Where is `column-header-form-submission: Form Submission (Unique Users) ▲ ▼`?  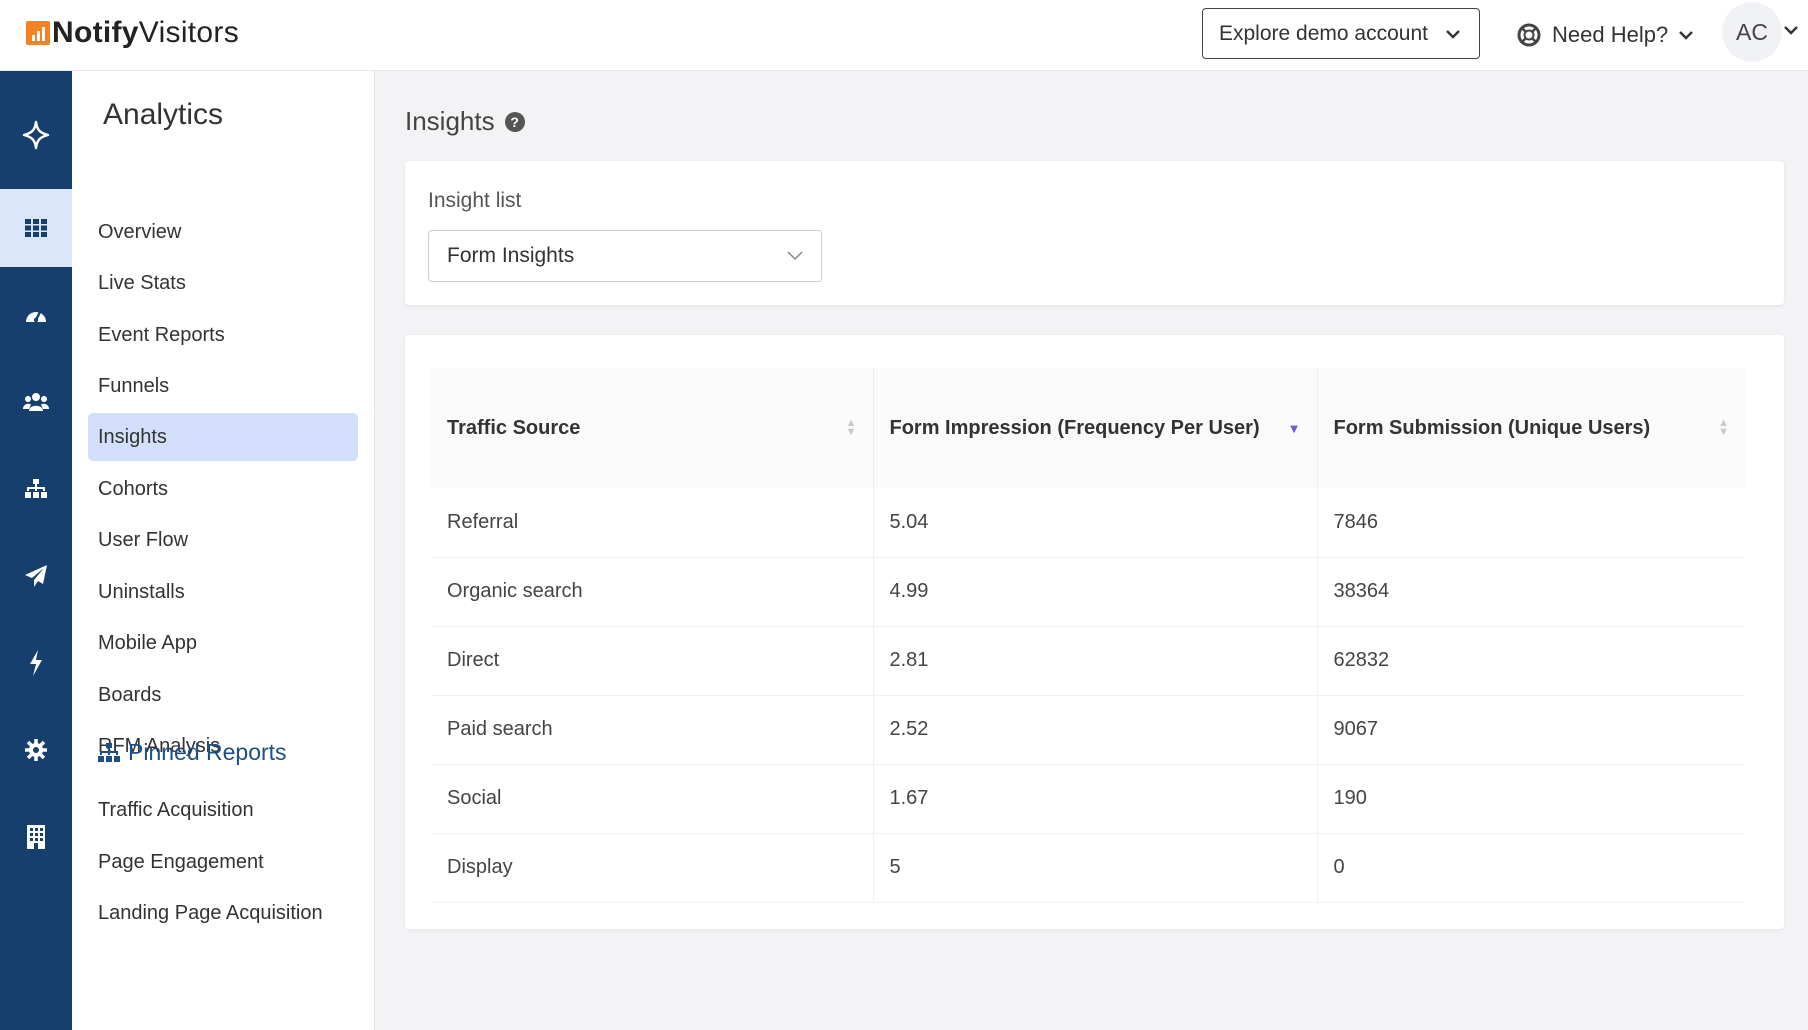
column-header-form-submission: Form Submission (Unique Users) ▲ ▼ is located at coordinates (1531, 428).